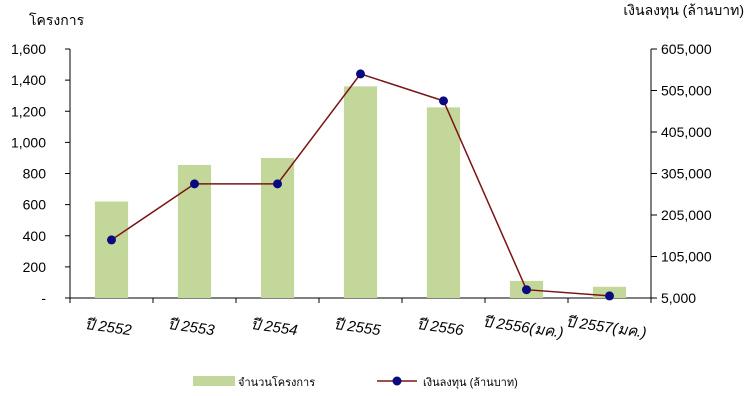 The image size is (747, 396). Describe the element at coordinates (28, 111) in the screenshot. I see `left-axis-tick-label: 1,200` at that location.